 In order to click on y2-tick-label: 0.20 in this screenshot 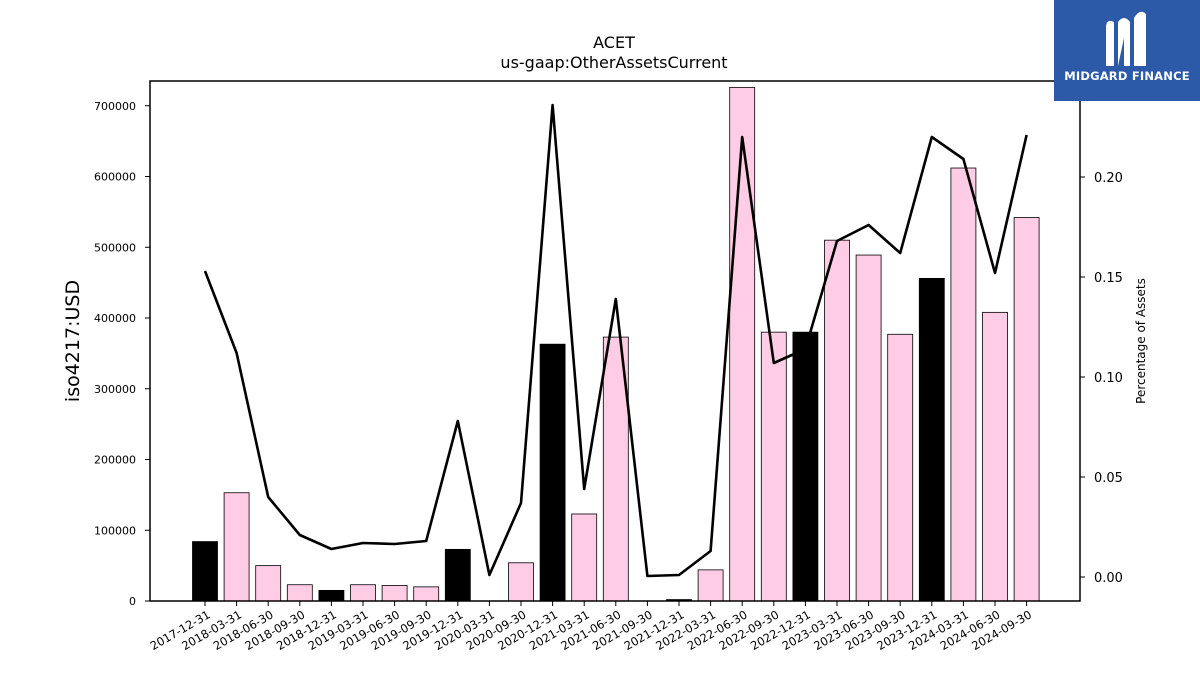, I will do `click(1108, 178)`.